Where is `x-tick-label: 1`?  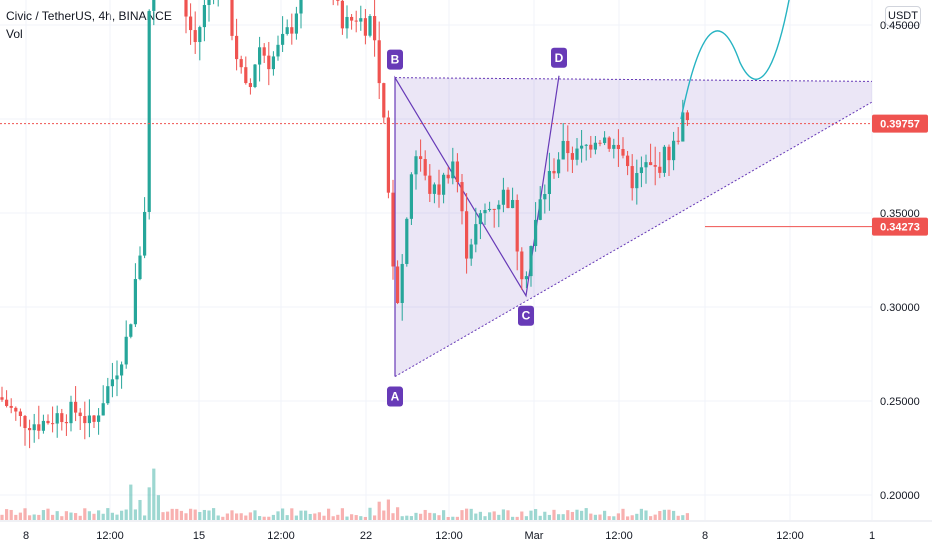 x-tick-label: 1 is located at coordinates (872, 536).